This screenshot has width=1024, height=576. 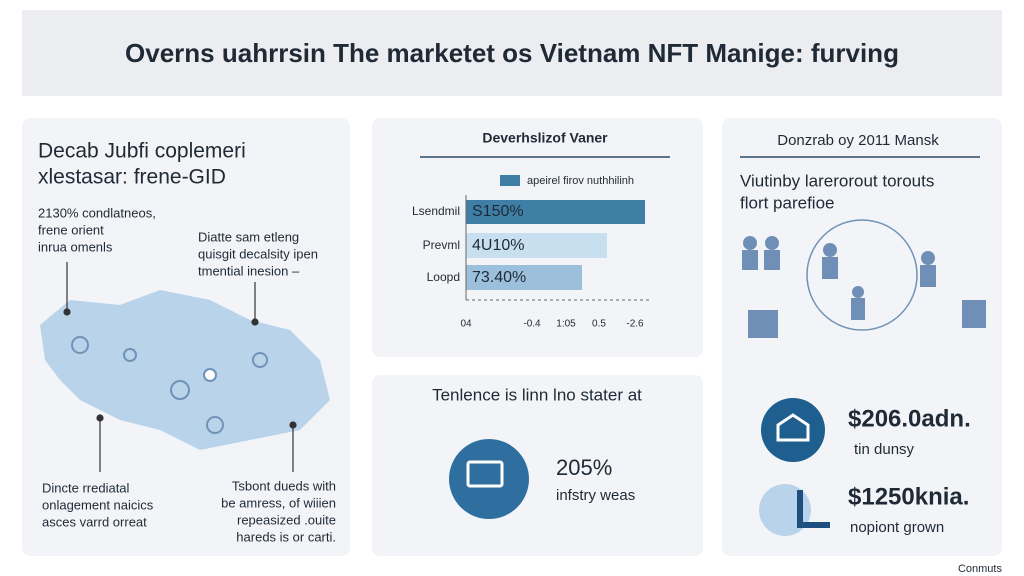 What do you see at coordinates (278, 502) in the screenshot?
I see `annotation-line: be amress, of wiiien` at bounding box center [278, 502].